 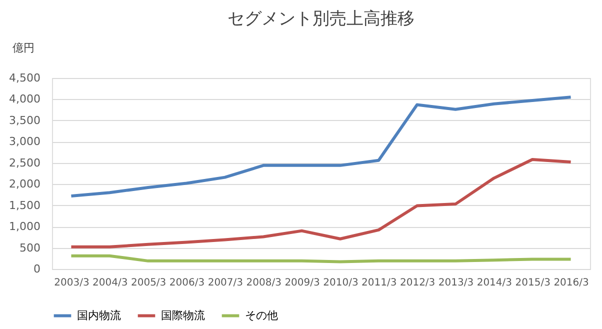 I want to click on x-tick-label: 2003/3, so click(x=72, y=283).